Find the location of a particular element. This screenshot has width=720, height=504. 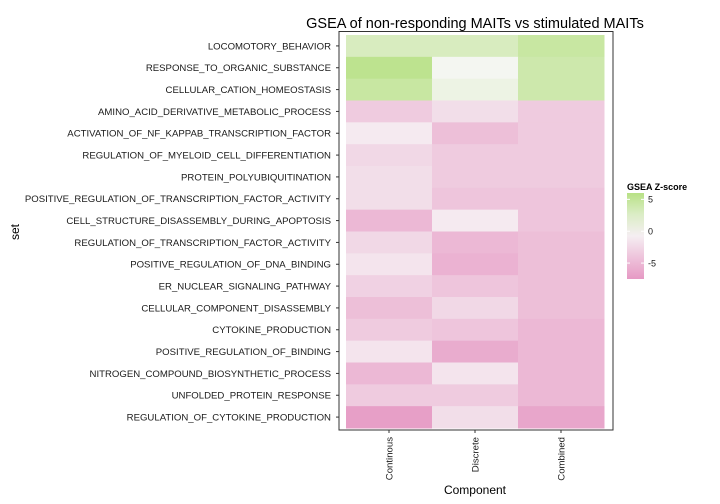

x-tick-label: Discrete is located at coordinates (476, 454).